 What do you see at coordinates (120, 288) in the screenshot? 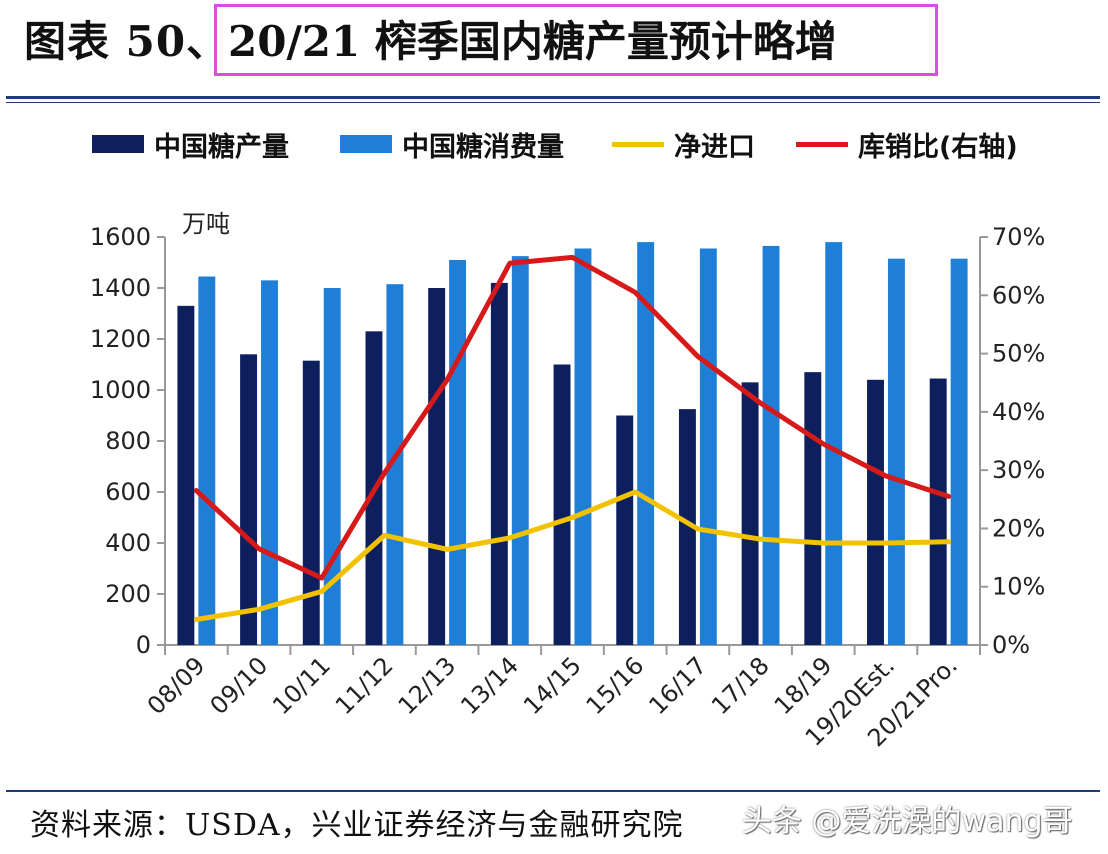
I see `y-tick-label-left: 1400` at bounding box center [120, 288].